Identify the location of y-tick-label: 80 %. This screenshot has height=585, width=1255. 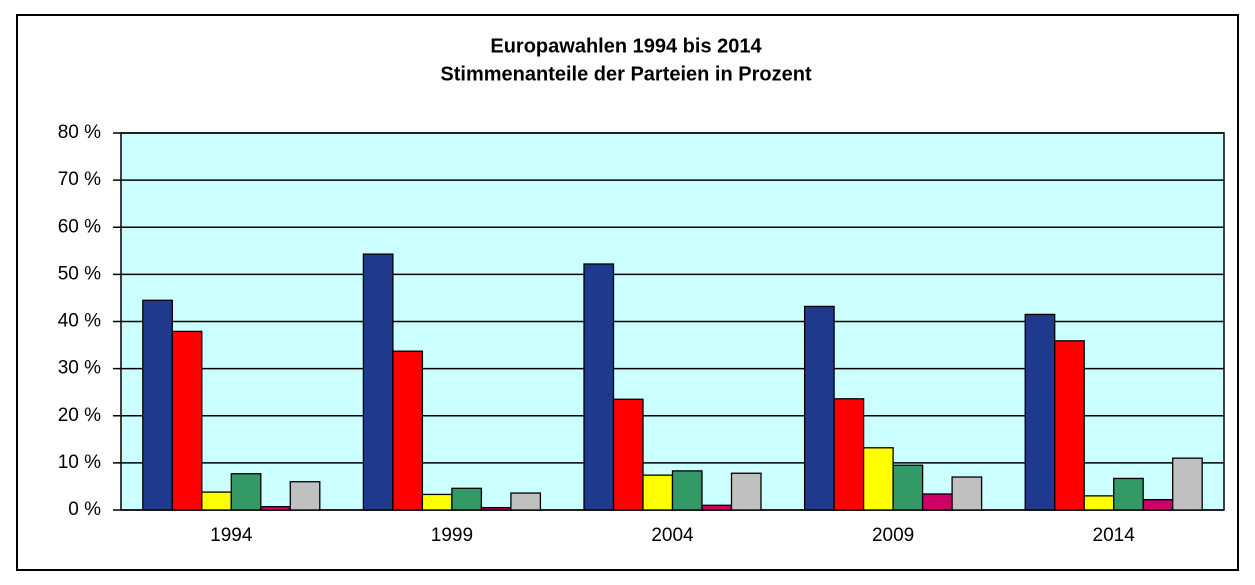
(79, 132).